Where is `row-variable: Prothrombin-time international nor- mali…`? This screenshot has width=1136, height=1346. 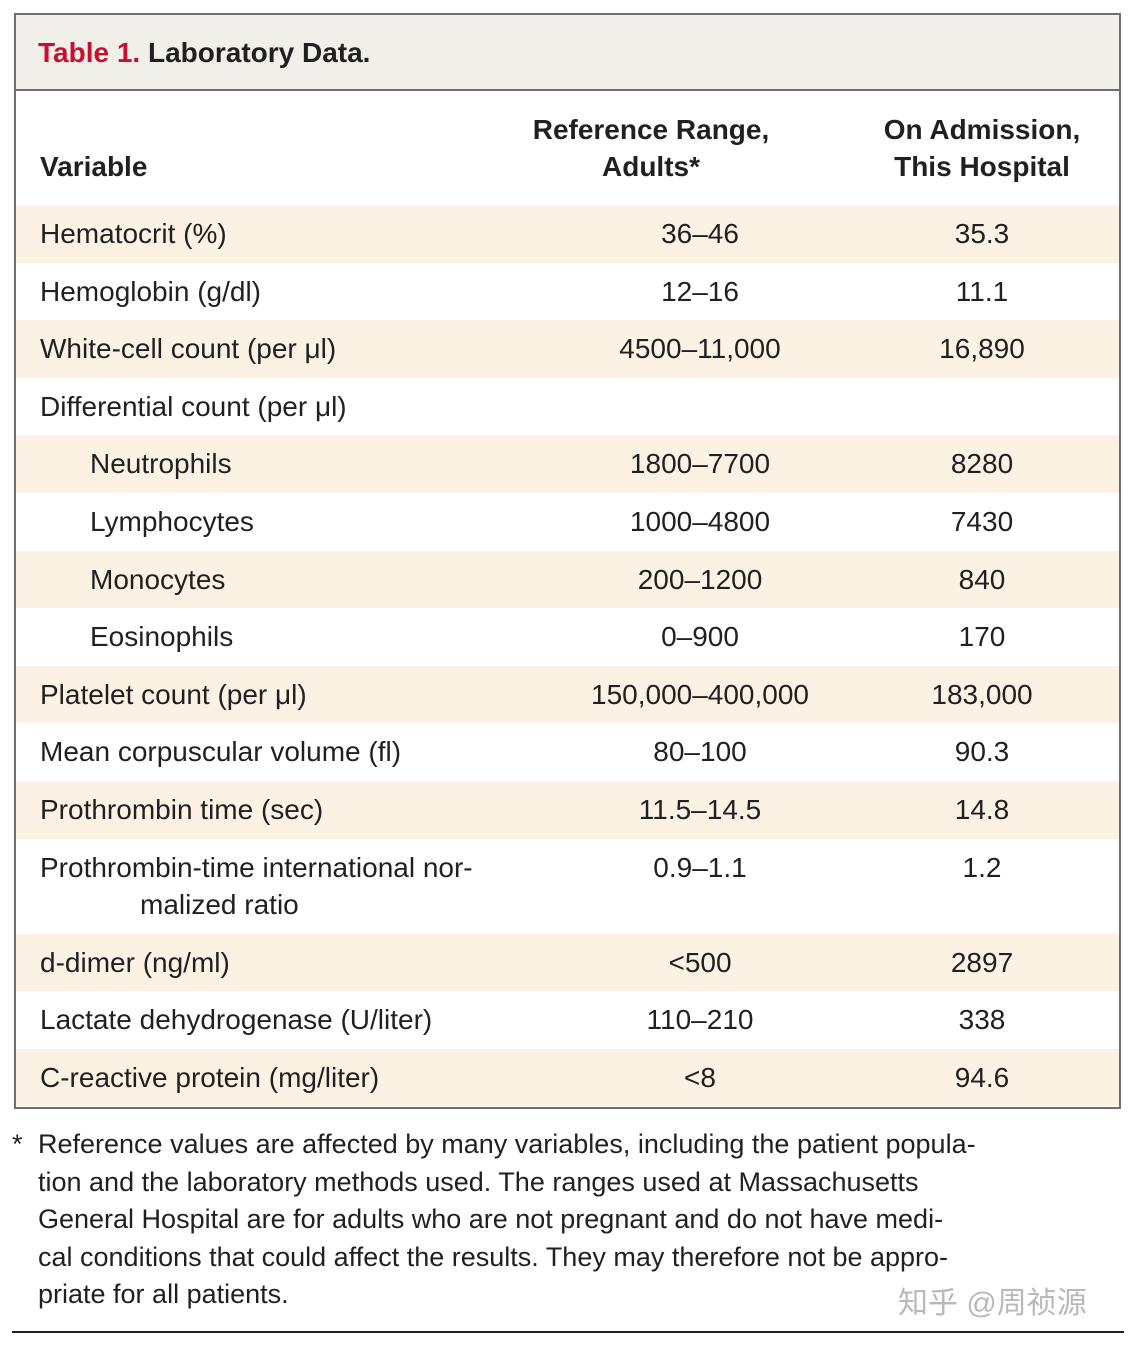 row-variable: Prothrombin-time international nor- mali… is located at coordinates (256, 886).